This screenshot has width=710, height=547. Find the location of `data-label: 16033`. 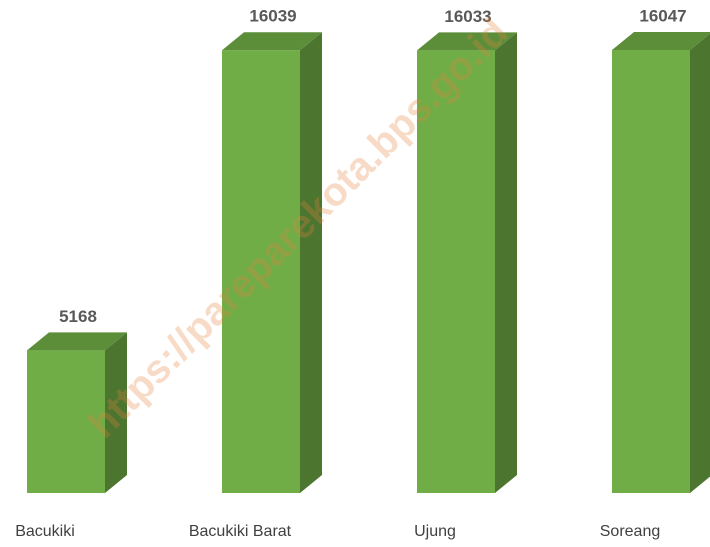

data-label: 16033 is located at coordinates (467, 16).